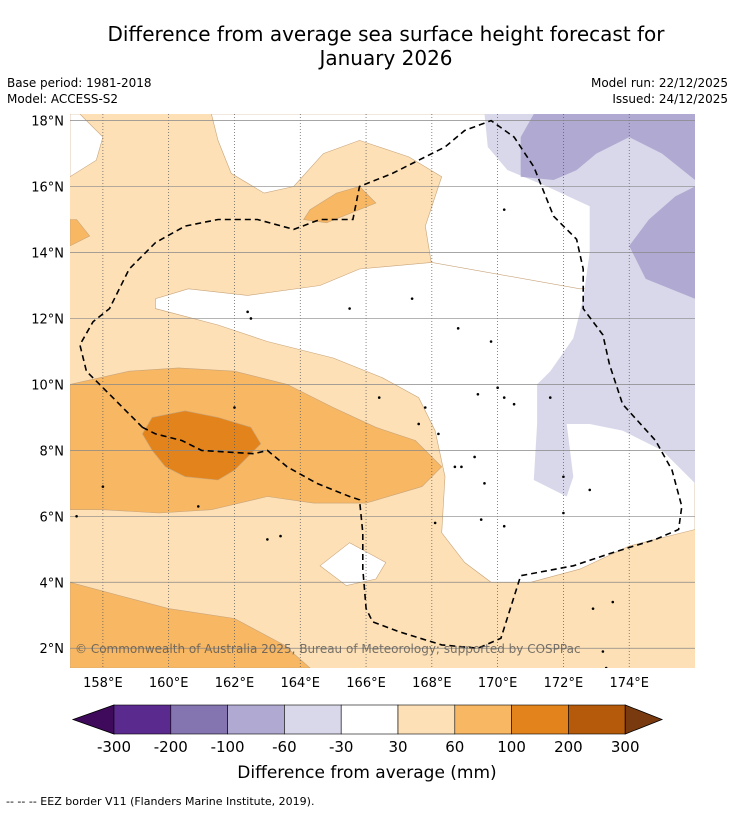  Describe the element at coordinates (47, 254) in the screenshot. I see `y-tick-label: 14°N` at that location.